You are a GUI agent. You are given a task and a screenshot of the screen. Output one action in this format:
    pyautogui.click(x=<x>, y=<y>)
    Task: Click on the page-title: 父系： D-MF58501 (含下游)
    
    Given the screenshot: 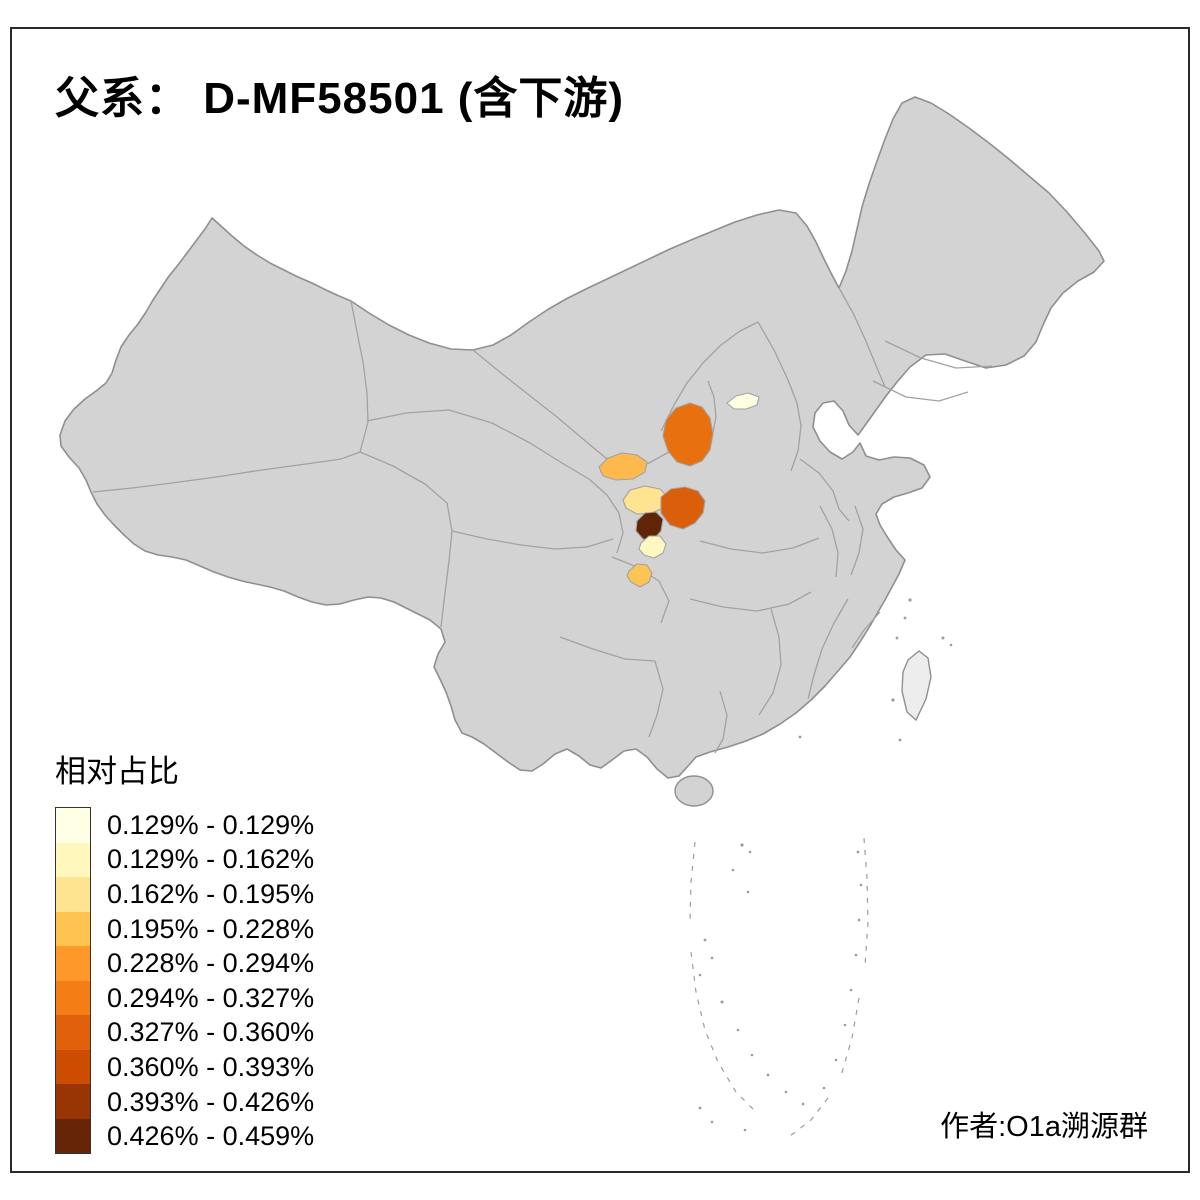 What is the action you would take?
    pyautogui.click(x=340, y=98)
    